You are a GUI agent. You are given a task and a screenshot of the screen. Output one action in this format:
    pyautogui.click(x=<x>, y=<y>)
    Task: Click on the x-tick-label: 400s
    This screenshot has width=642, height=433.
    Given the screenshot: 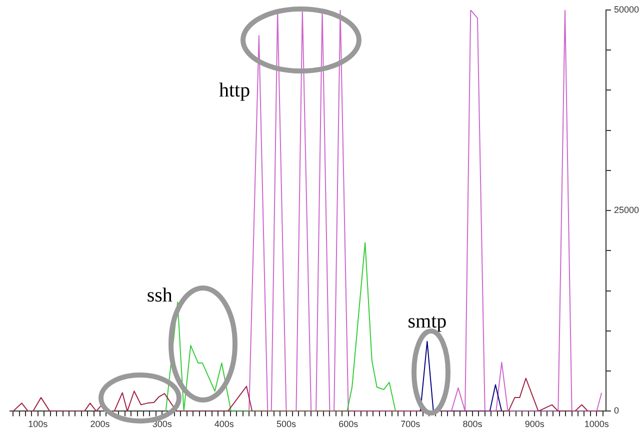 What is the action you would take?
    pyautogui.click(x=224, y=424)
    